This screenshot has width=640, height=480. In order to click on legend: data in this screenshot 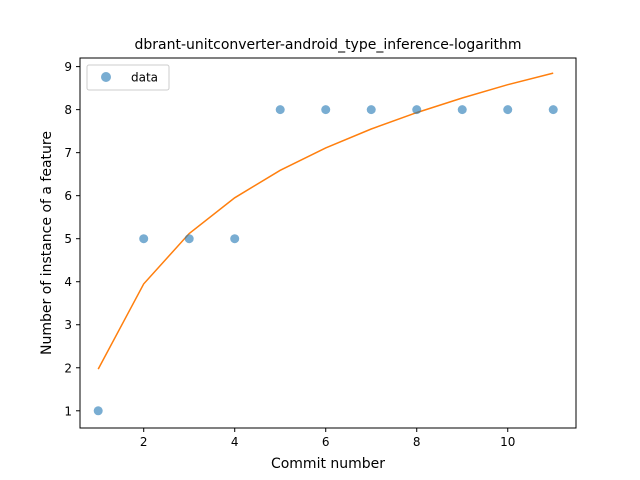, I will do `click(128, 77)`.